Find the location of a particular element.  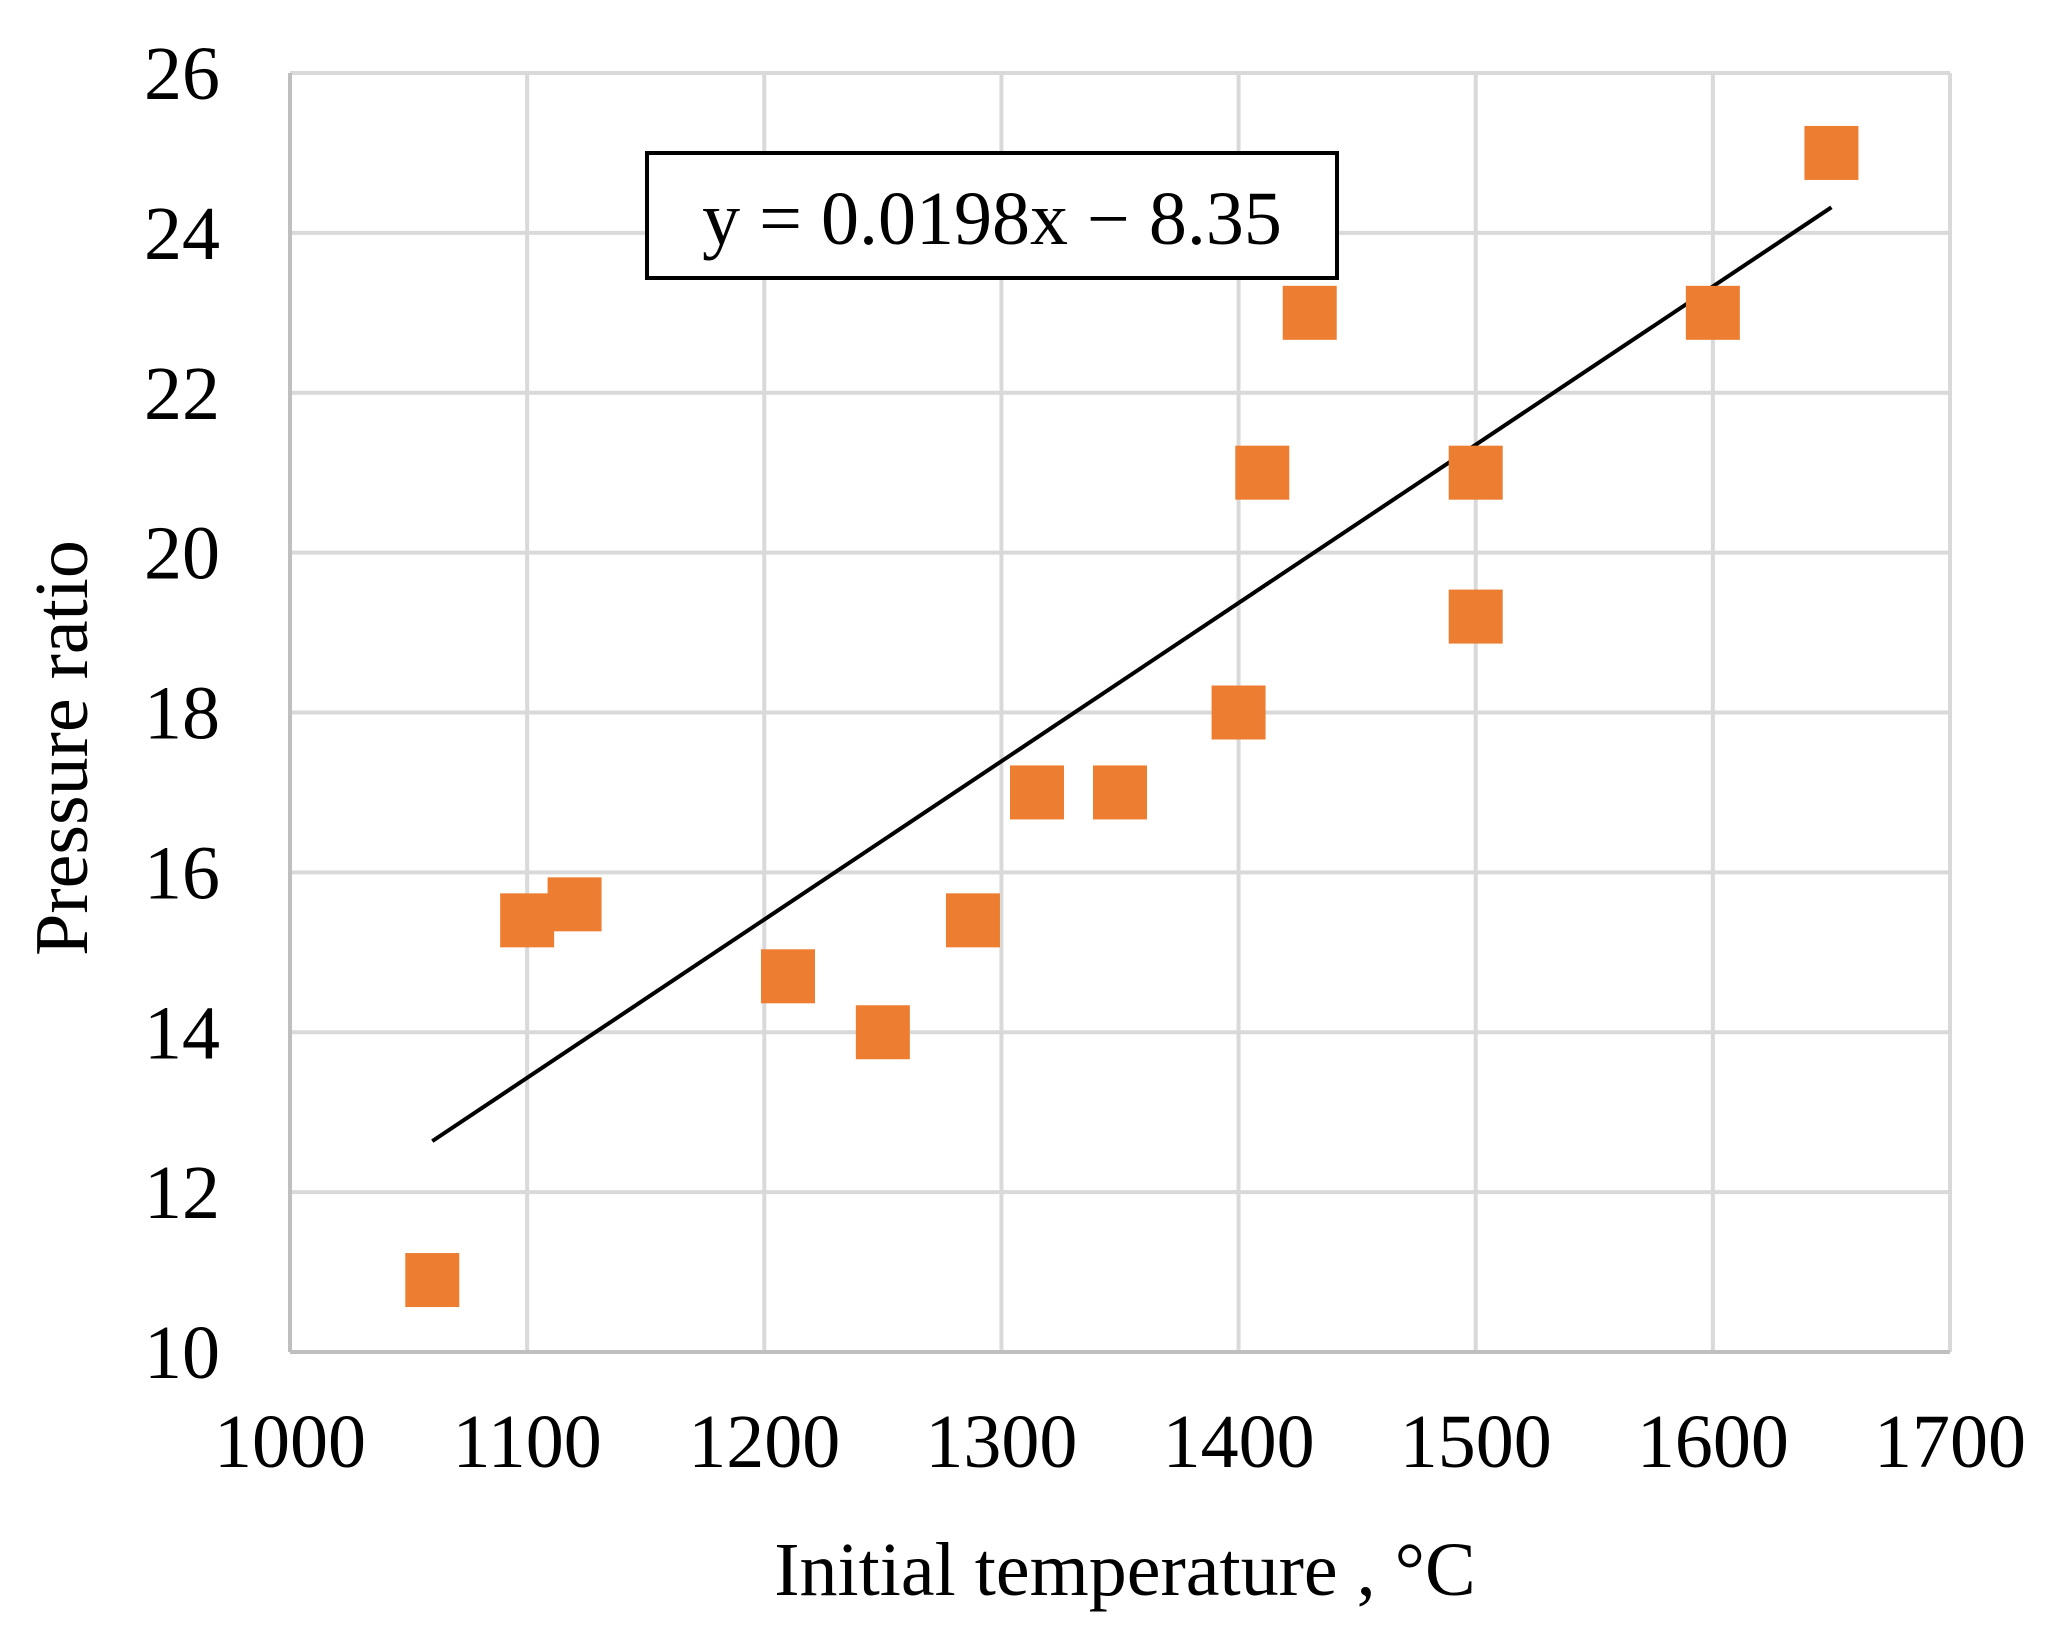

trendline-equation: y = 0.0198x − 8.35 is located at coordinates (992, 219).